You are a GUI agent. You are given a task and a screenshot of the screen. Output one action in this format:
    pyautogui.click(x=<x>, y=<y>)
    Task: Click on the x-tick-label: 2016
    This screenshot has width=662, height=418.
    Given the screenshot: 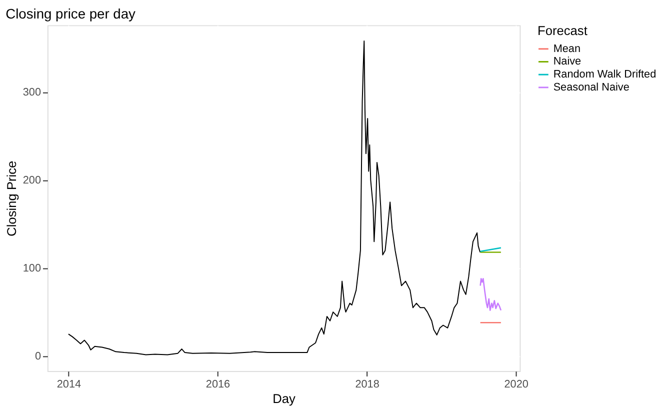 What is the action you would take?
    pyautogui.click(x=218, y=384)
    